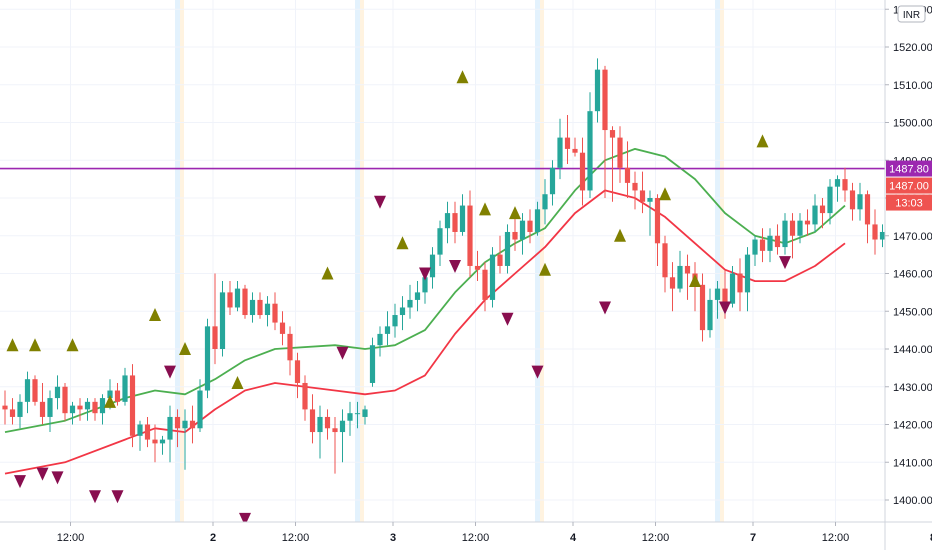 The height and width of the screenshot is (555, 932). Describe the element at coordinates (393, 538) in the screenshot. I see `time-tick-label: 3` at that location.